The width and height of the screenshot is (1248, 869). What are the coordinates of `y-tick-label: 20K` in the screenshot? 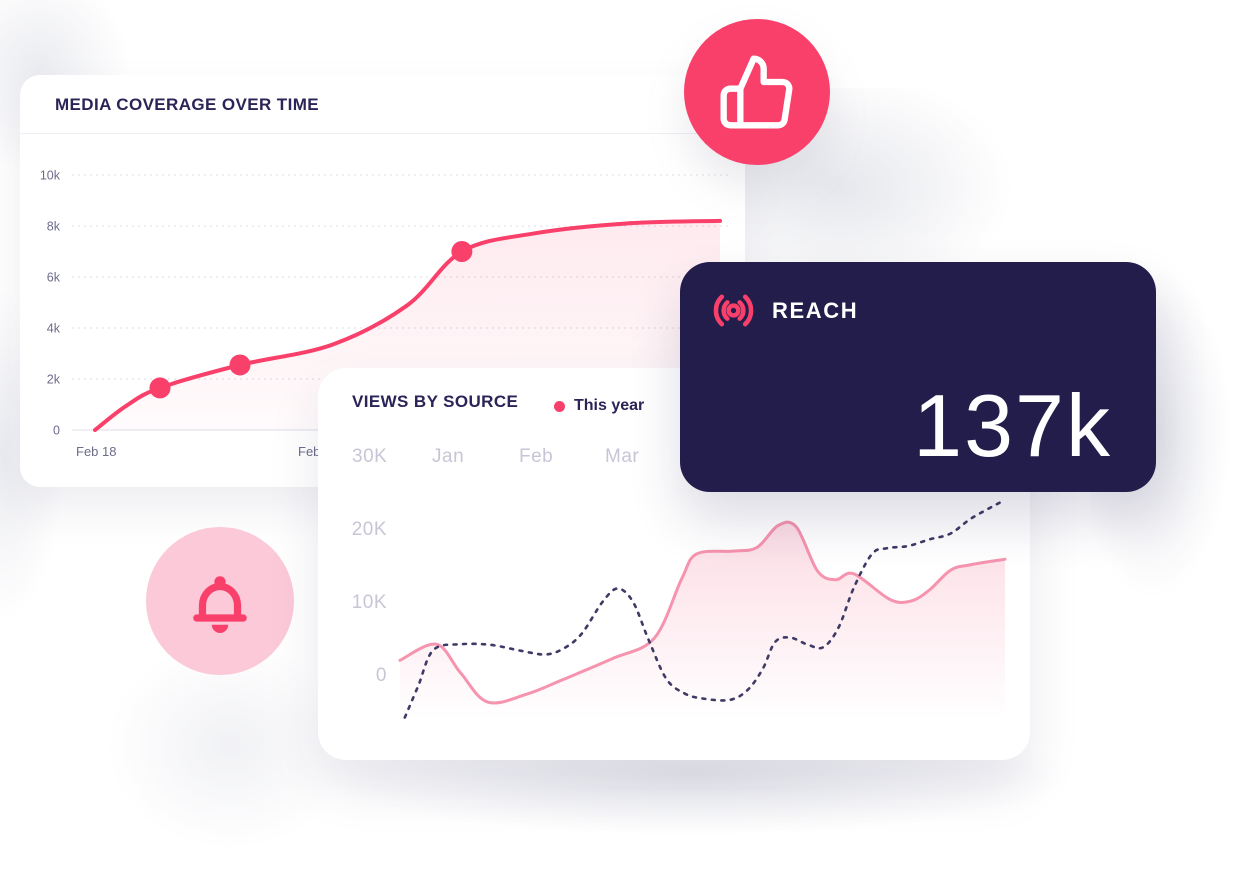 It's located at (369, 529).